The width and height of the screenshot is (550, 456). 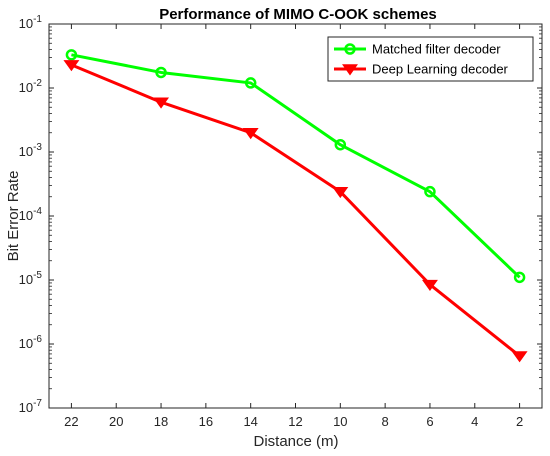 What do you see at coordinates (161, 421) in the screenshot?
I see `x-tick-label: 18` at bounding box center [161, 421].